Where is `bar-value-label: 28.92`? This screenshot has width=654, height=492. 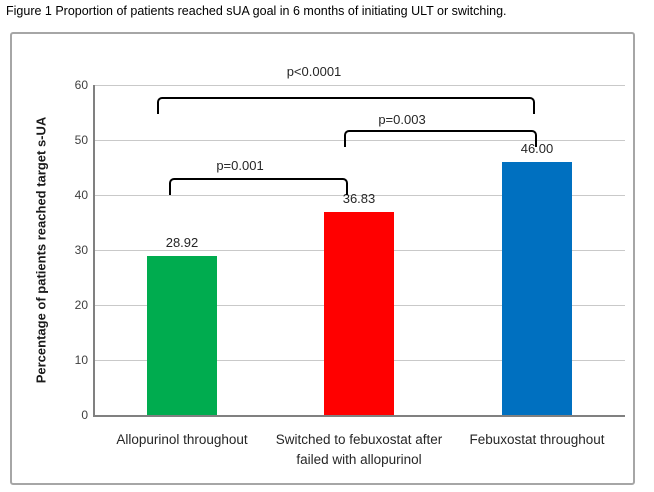 bar-value-label: 28.92 is located at coordinates (182, 242).